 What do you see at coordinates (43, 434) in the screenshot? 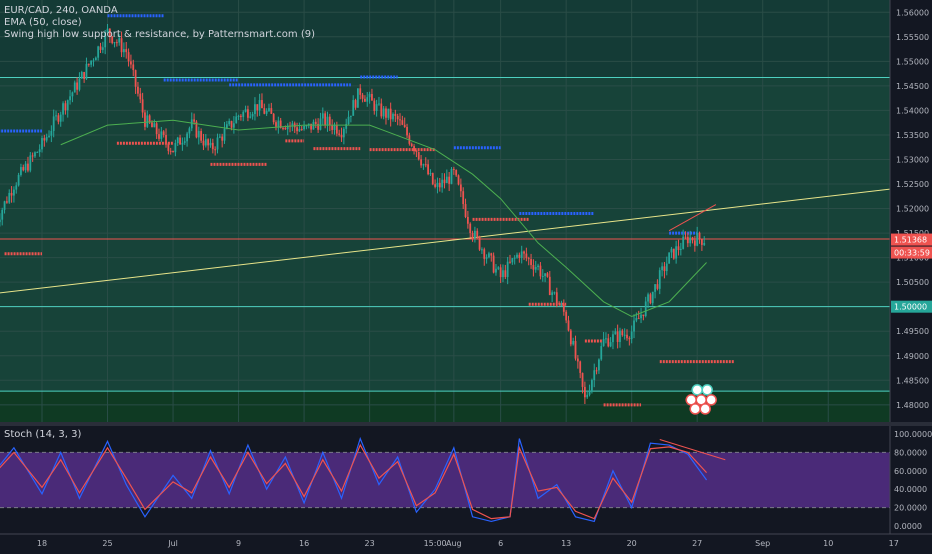
I see `stoch-legend: Stoch (14, 3, 3)` at bounding box center [43, 434].